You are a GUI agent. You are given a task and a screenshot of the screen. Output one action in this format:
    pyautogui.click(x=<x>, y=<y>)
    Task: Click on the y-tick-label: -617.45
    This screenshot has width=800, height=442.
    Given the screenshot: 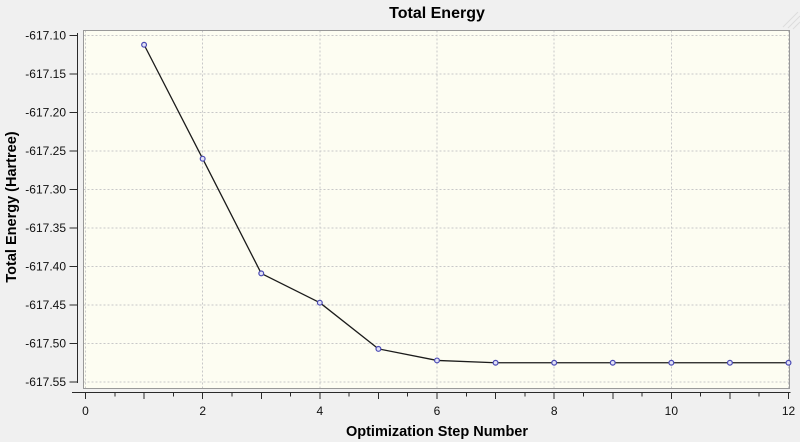 What is the action you would take?
    pyautogui.click(x=45, y=305)
    